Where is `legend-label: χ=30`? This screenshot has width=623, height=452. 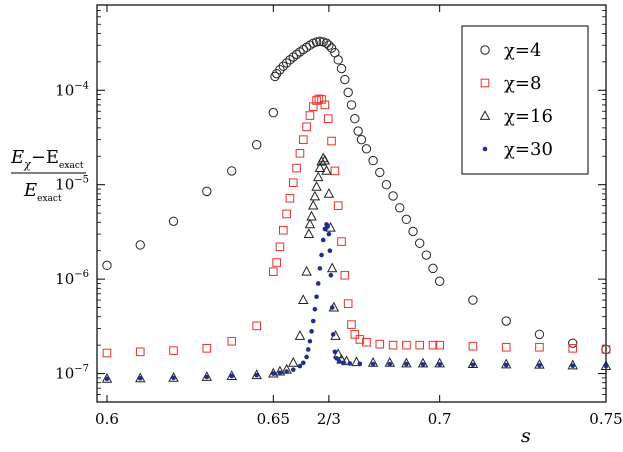 legend-label: χ=30 is located at coordinates (528, 149).